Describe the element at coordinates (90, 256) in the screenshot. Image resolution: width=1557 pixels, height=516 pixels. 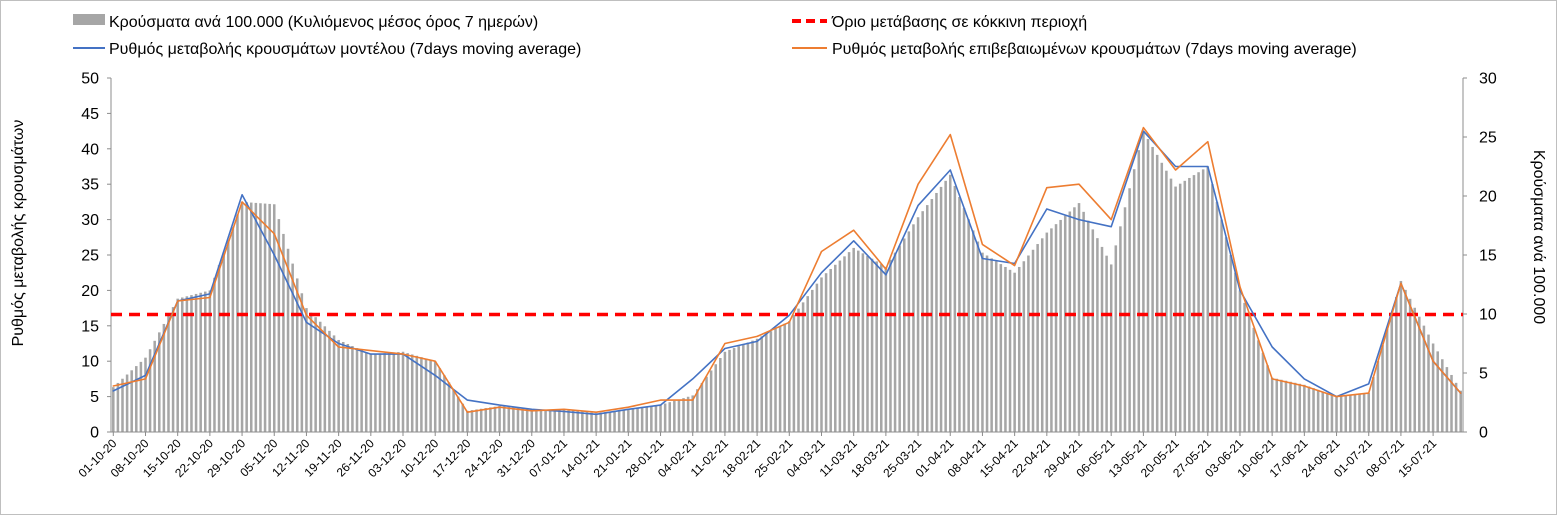
I see `y-tick-label-left: 25` at that location.